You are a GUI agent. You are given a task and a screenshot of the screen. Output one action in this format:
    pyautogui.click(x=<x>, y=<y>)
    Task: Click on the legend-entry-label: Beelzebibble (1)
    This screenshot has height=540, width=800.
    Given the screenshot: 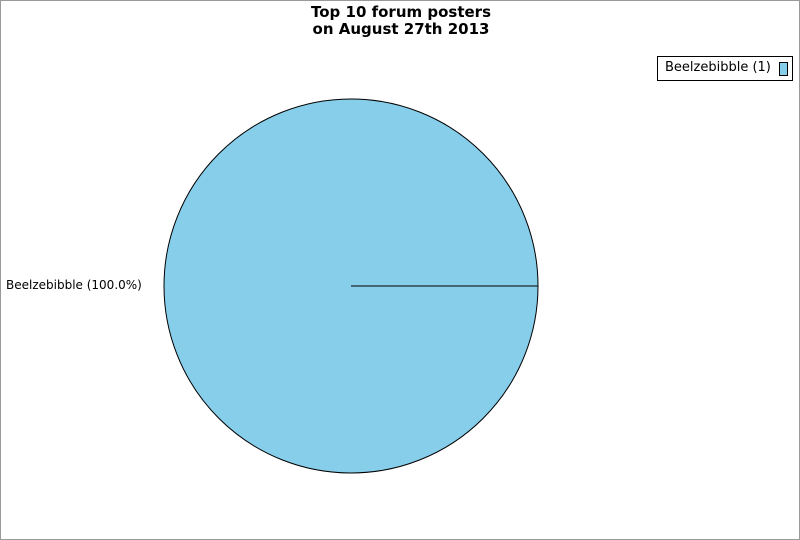 What is the action you would take?
    pyautogui.click(x=718, y=67)
    